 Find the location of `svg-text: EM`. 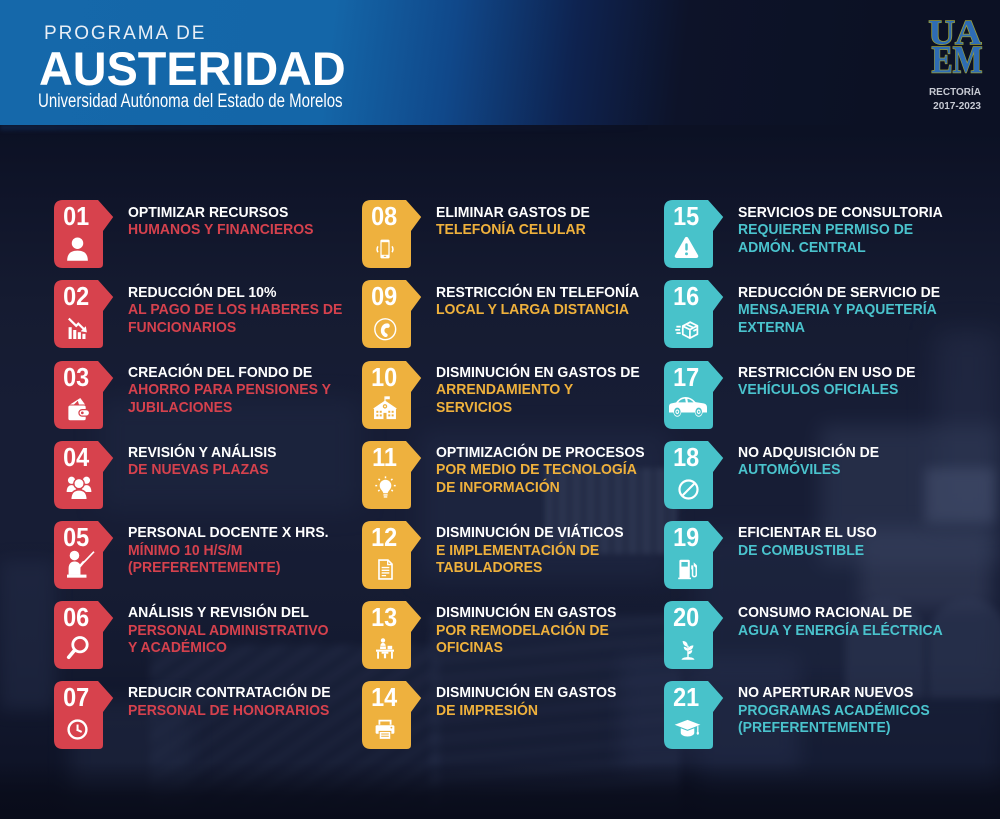

svg-text: EM is located at coordinates (957, 57).